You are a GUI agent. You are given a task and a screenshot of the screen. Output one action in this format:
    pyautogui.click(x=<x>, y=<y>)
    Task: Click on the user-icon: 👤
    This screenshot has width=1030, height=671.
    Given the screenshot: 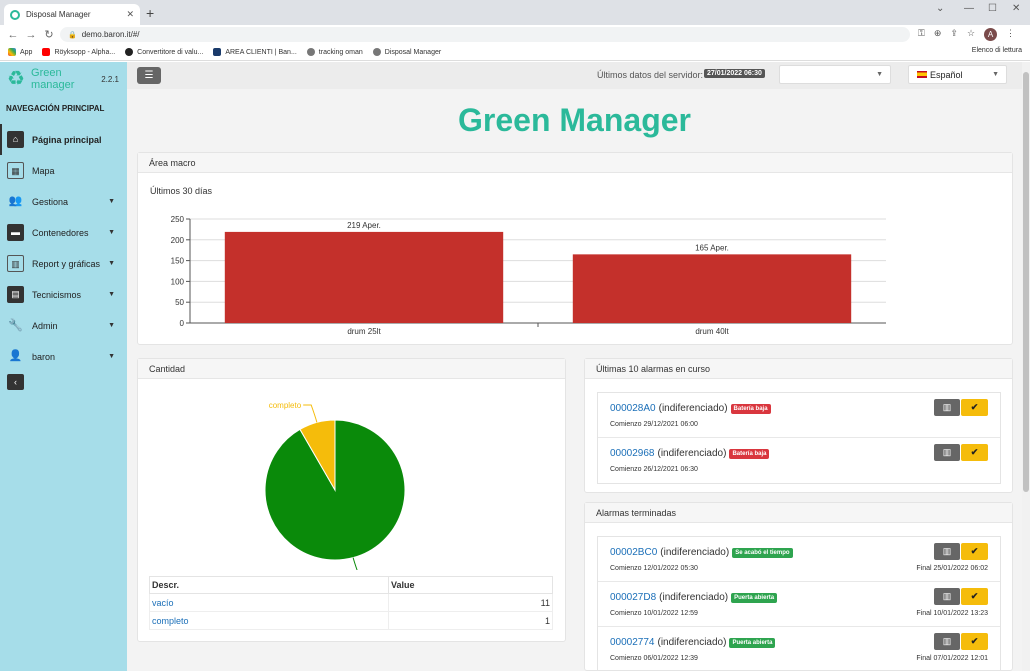 What is the action you would take?
    pyautogui.click(x=15, y=356)
    